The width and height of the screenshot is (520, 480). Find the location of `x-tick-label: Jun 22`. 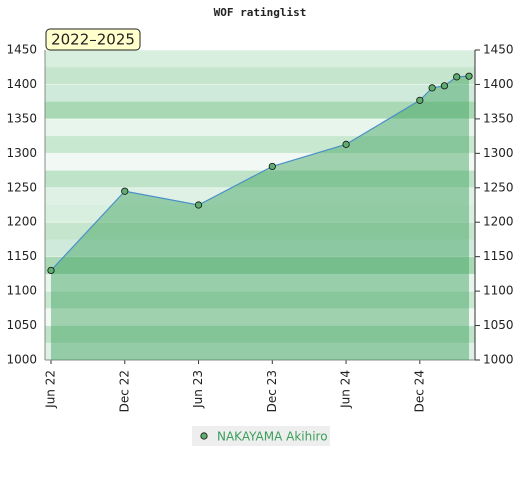

x-tick-label: Jun 22 is located at coordinates (51, 389).